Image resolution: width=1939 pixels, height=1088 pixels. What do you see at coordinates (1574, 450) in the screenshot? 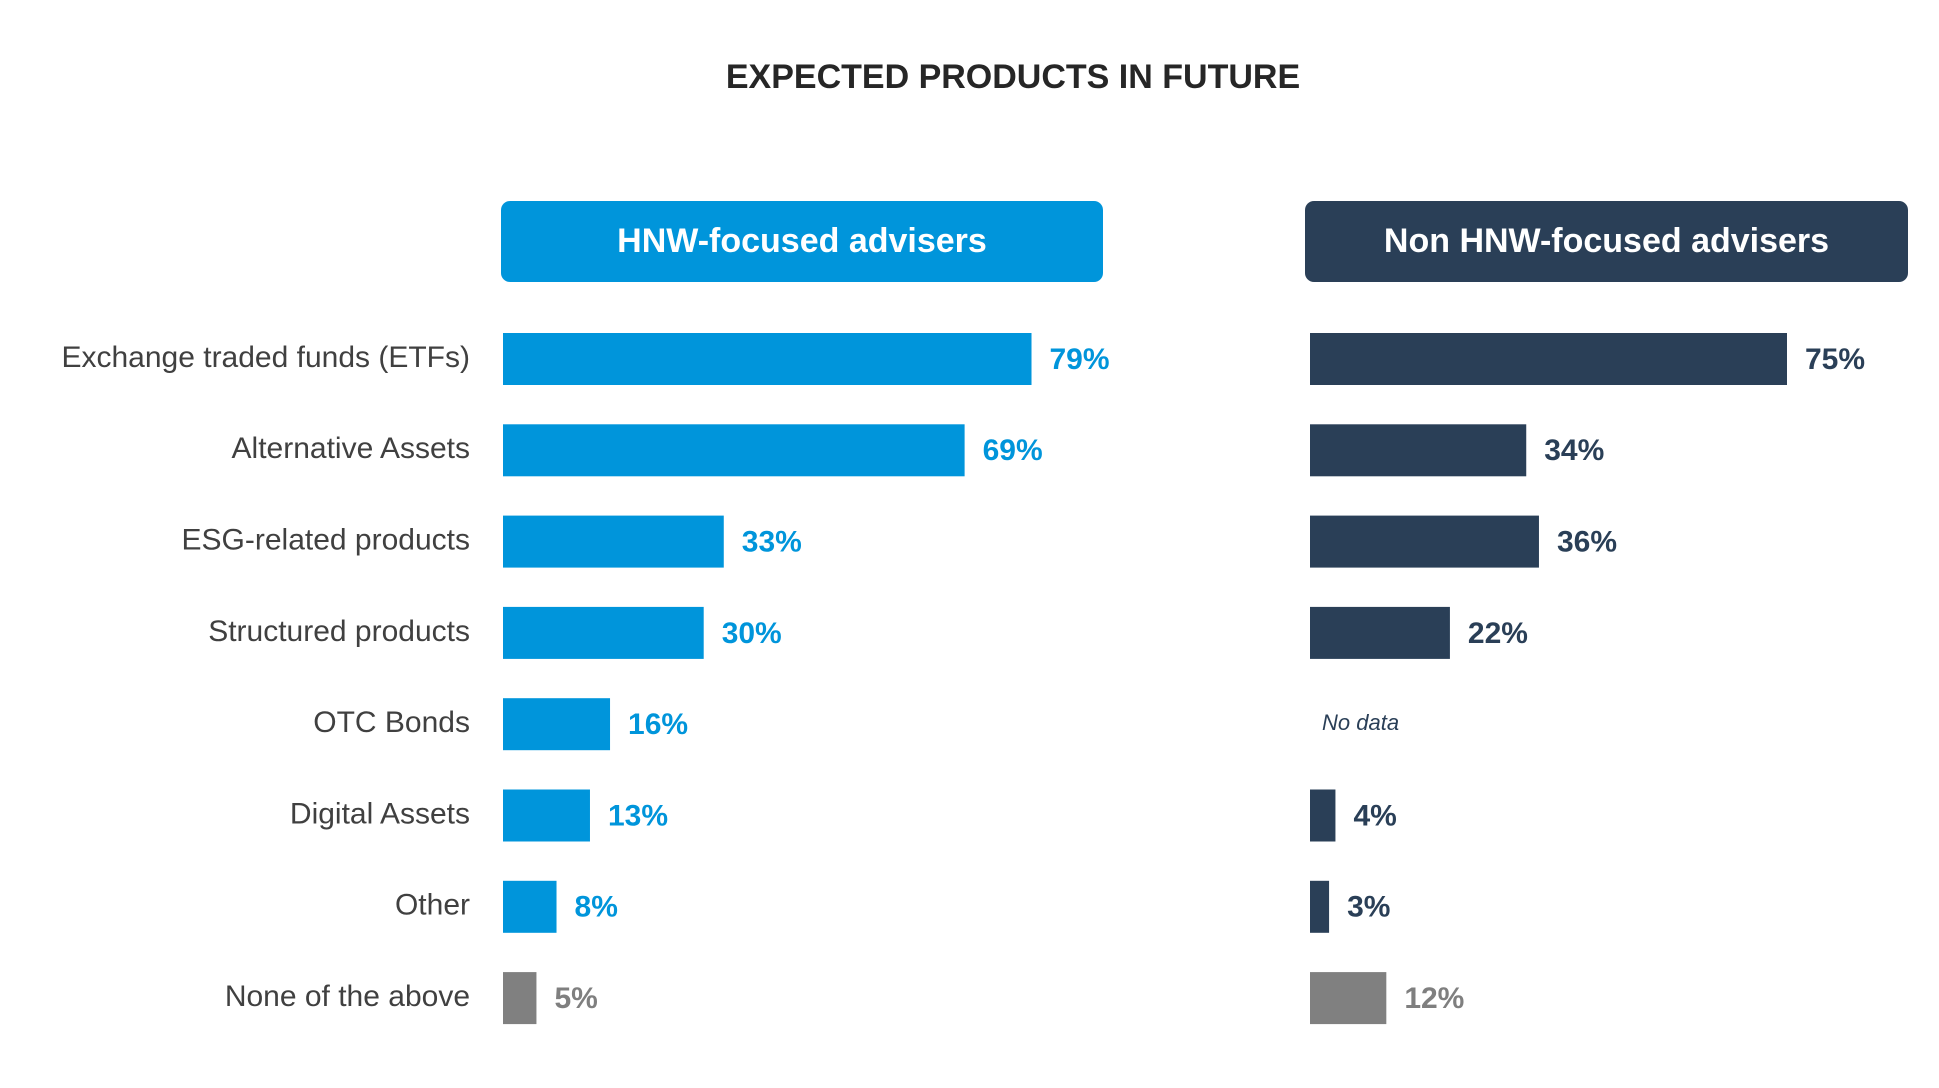
I see `value-label: 34%` at bounding box center [1574, 450].